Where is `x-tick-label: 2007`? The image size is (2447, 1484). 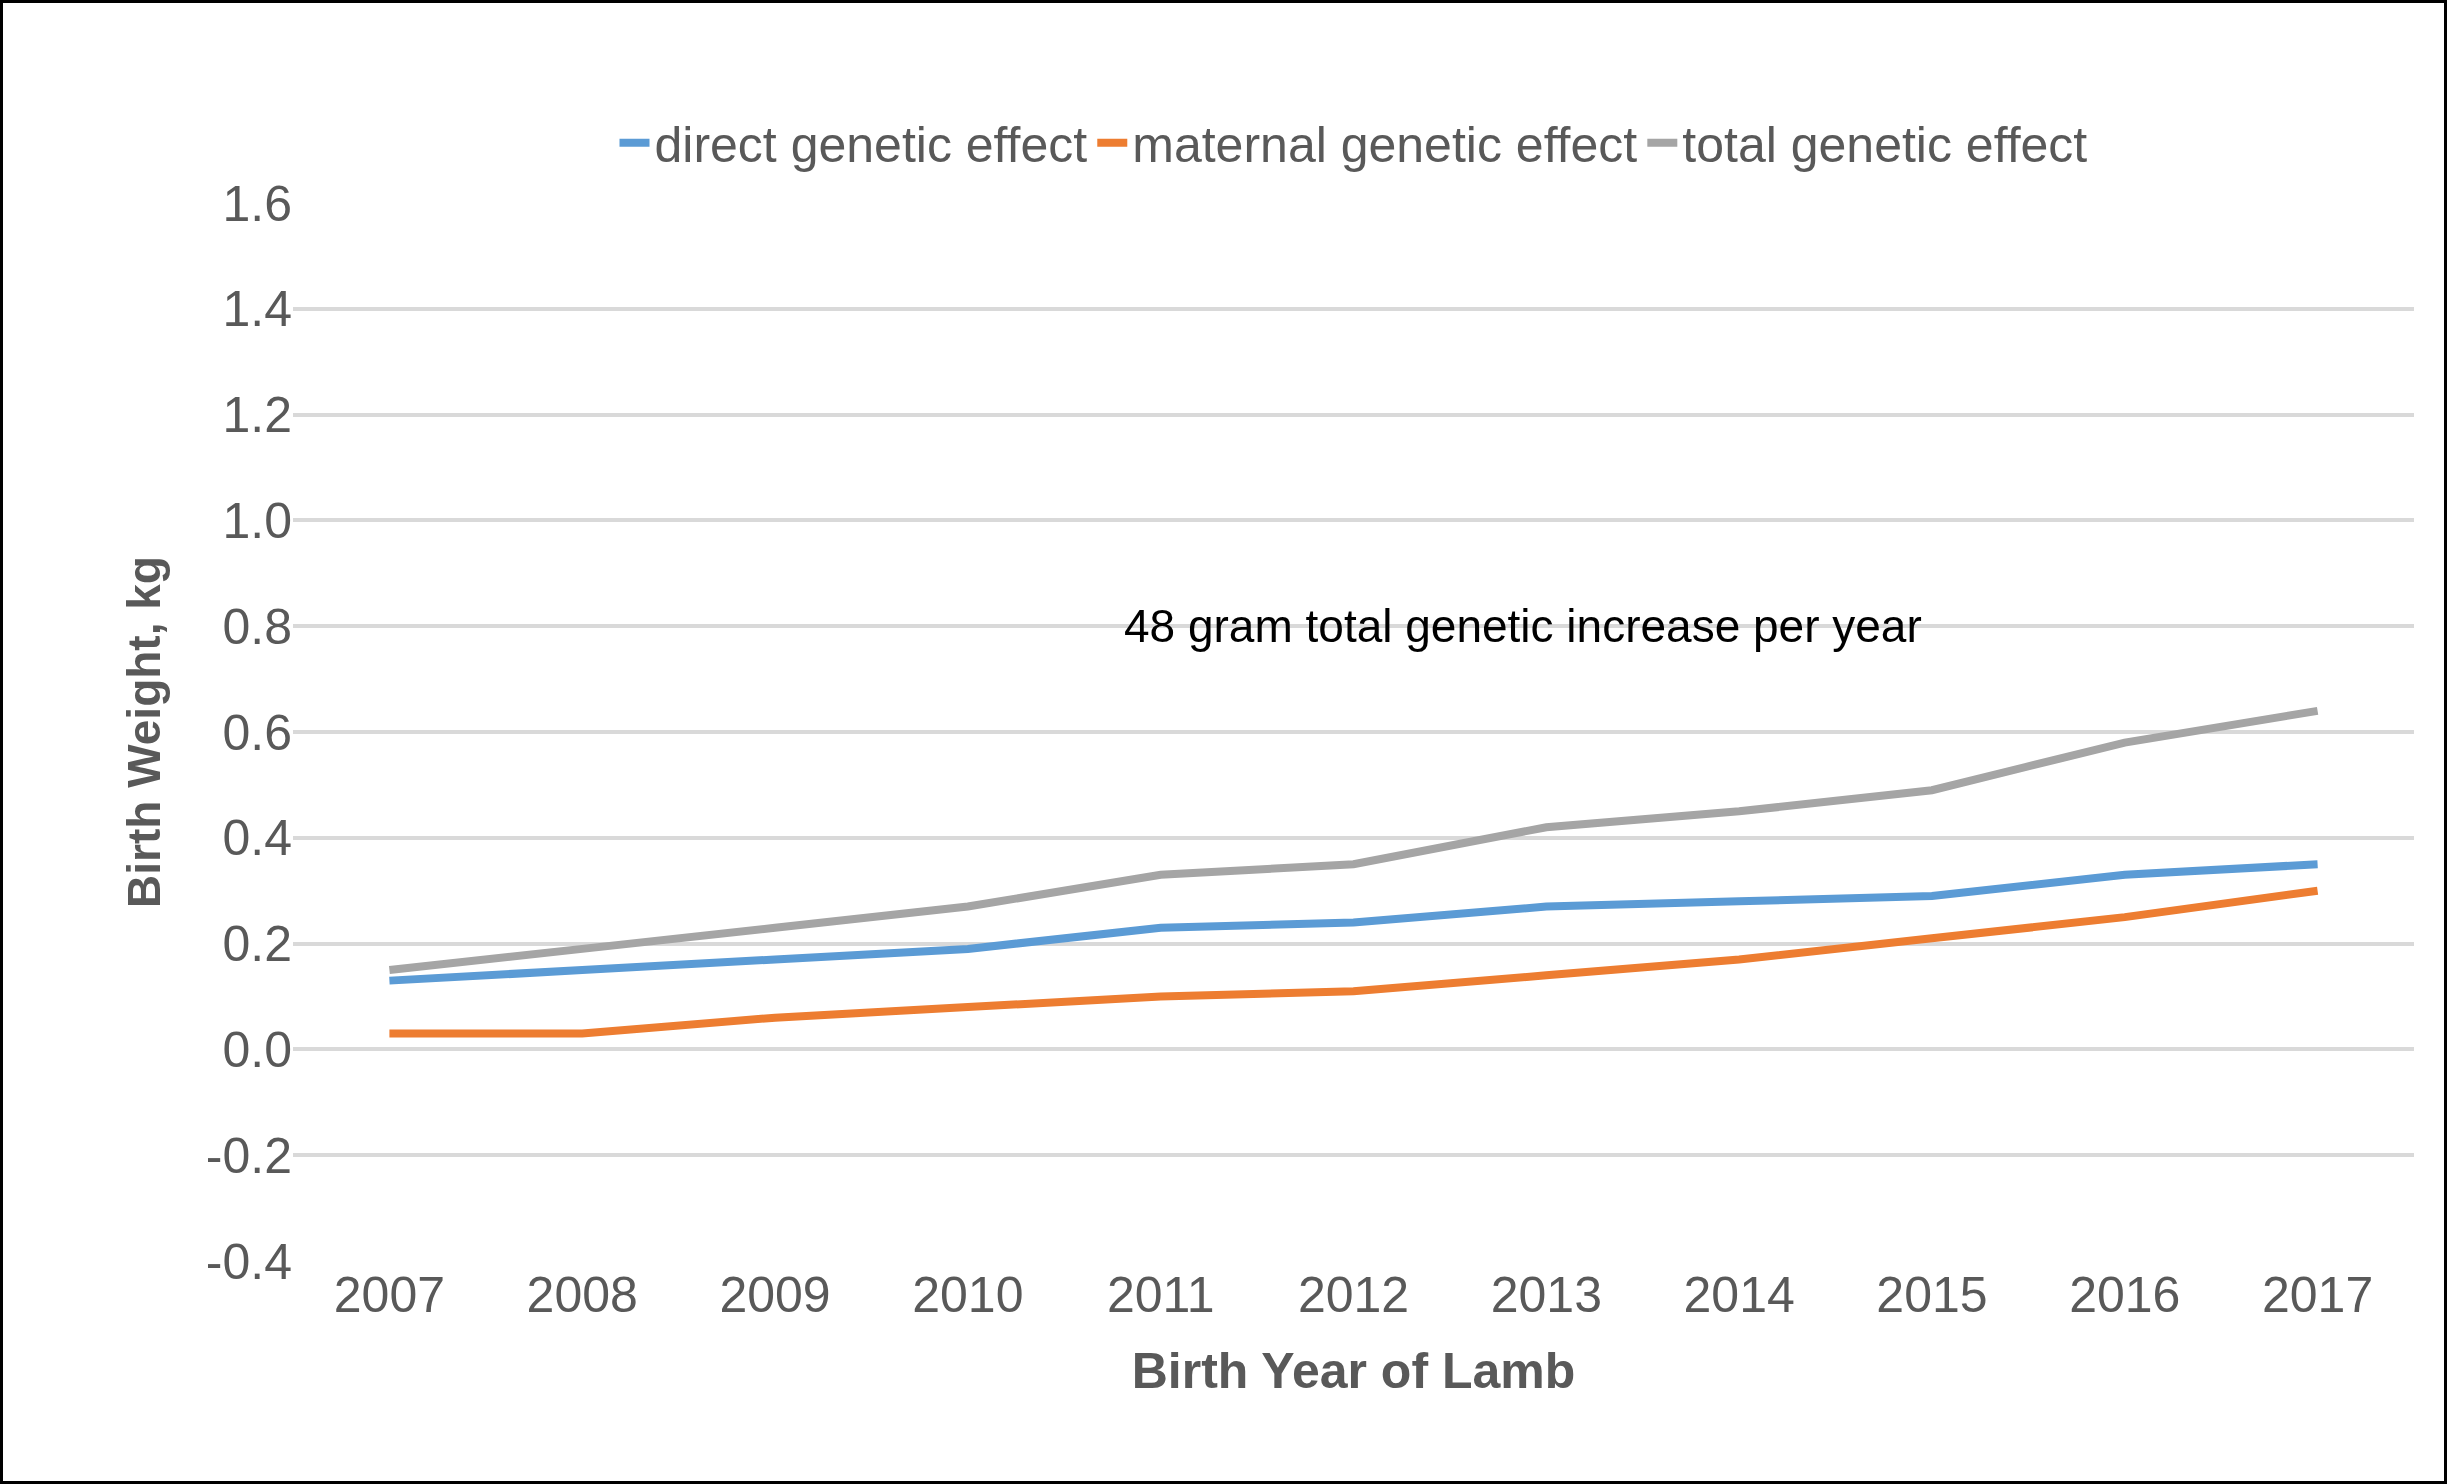
x-tick-label: 2007 is located at coordinates (389, 1295).